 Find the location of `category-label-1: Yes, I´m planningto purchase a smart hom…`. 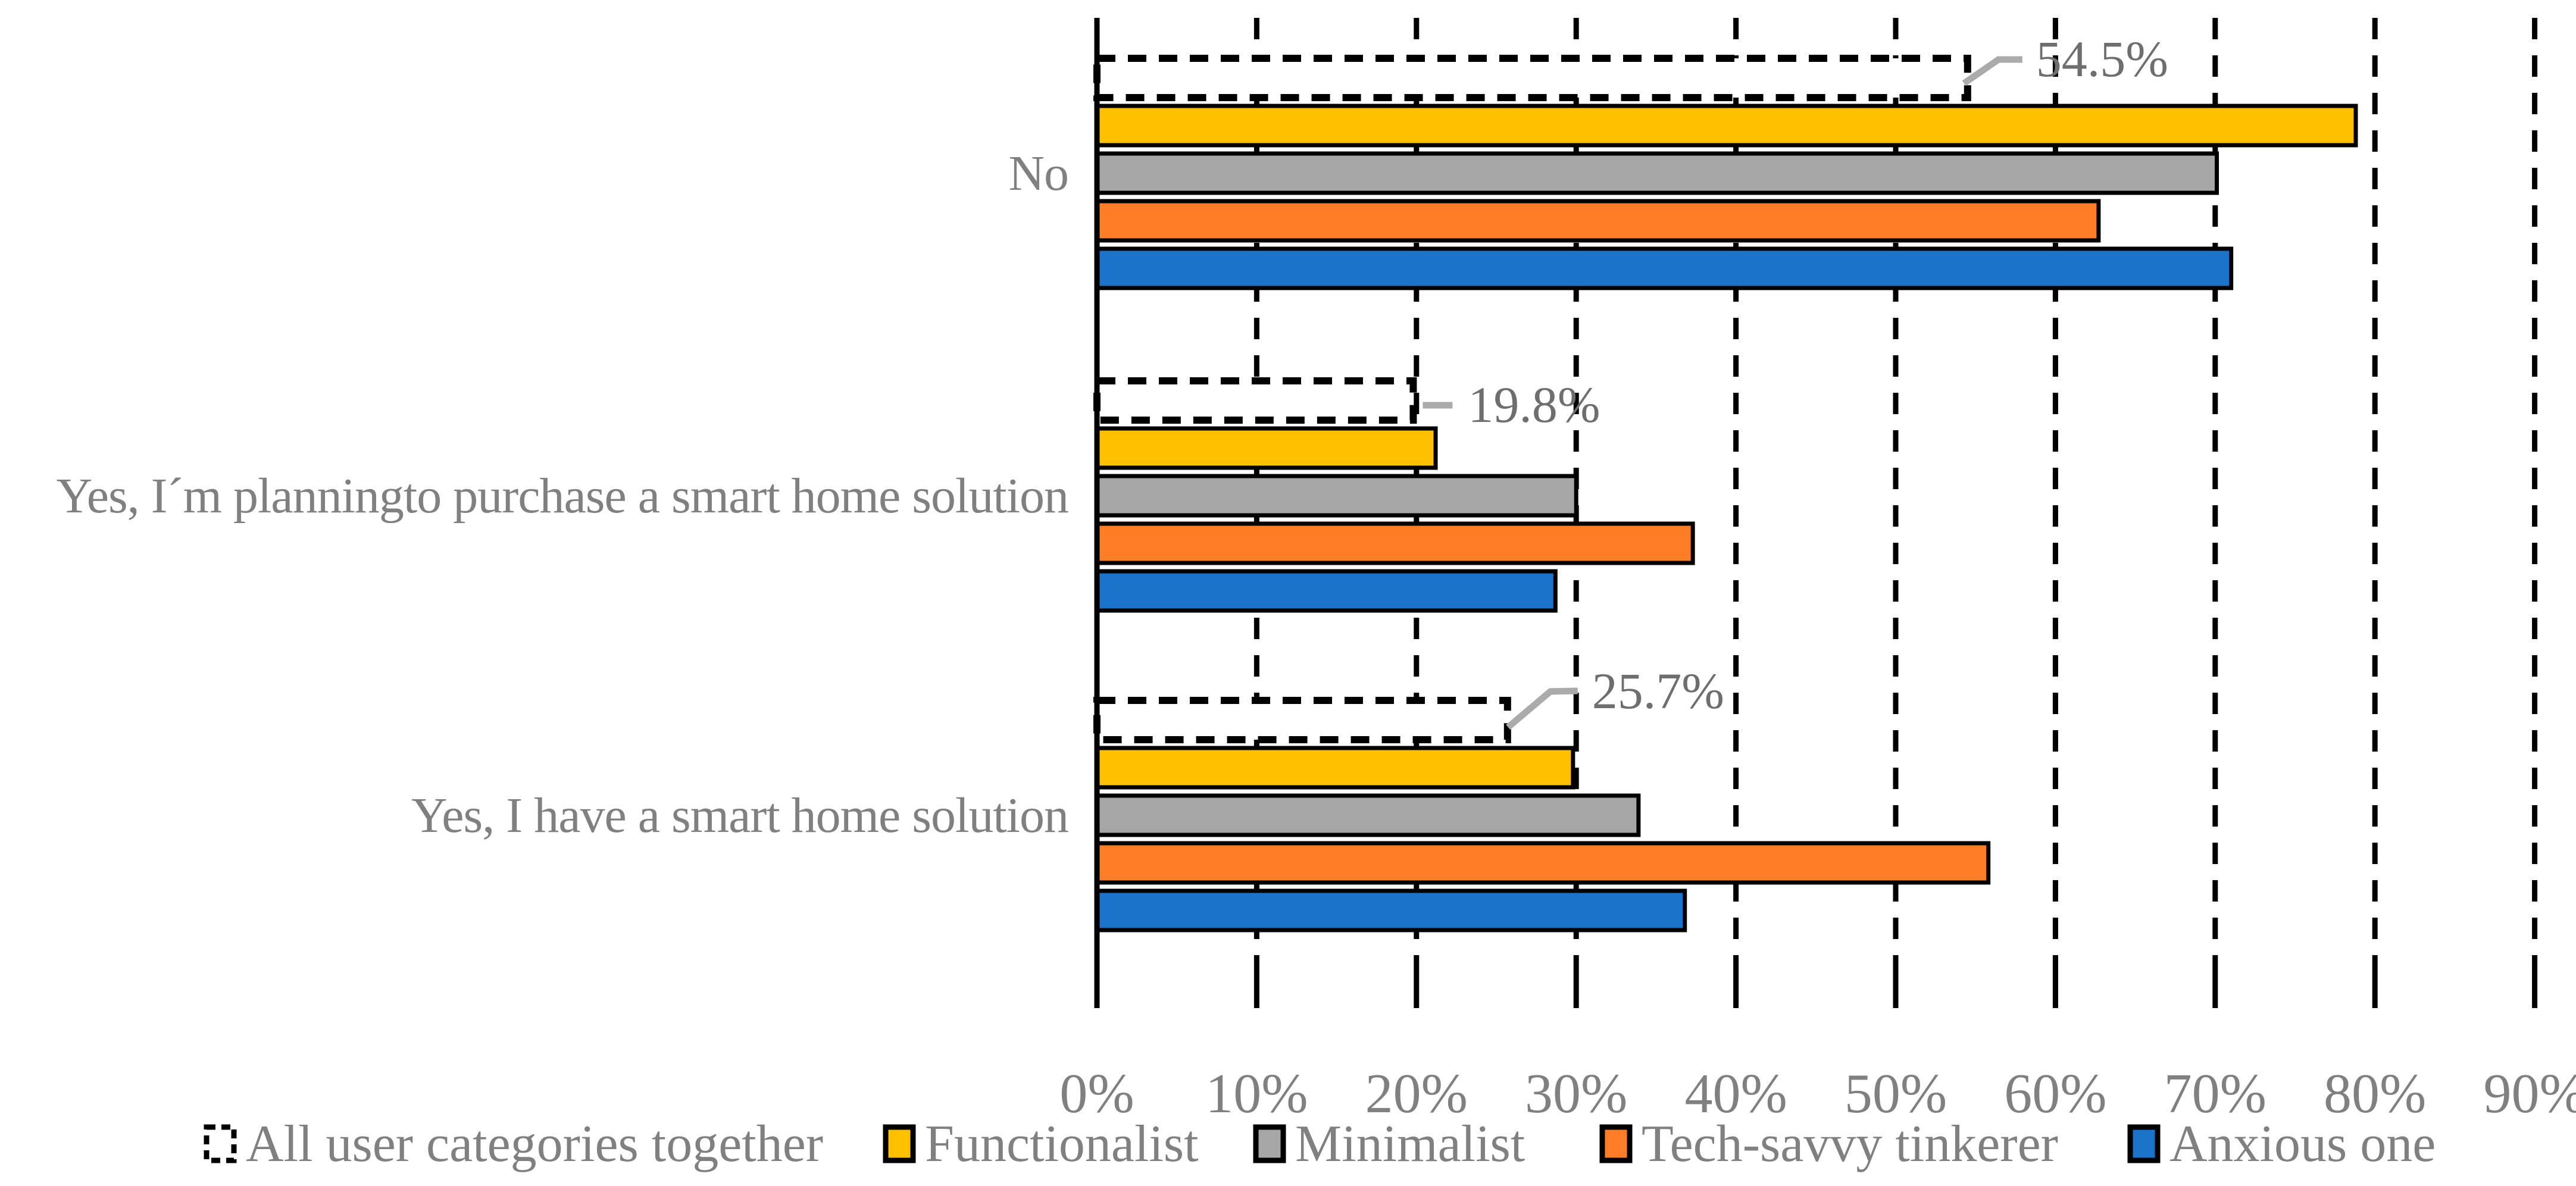

category-label-1: Yes, I´m planningto purchase a smart hom… is located at coordinates (562, 496).